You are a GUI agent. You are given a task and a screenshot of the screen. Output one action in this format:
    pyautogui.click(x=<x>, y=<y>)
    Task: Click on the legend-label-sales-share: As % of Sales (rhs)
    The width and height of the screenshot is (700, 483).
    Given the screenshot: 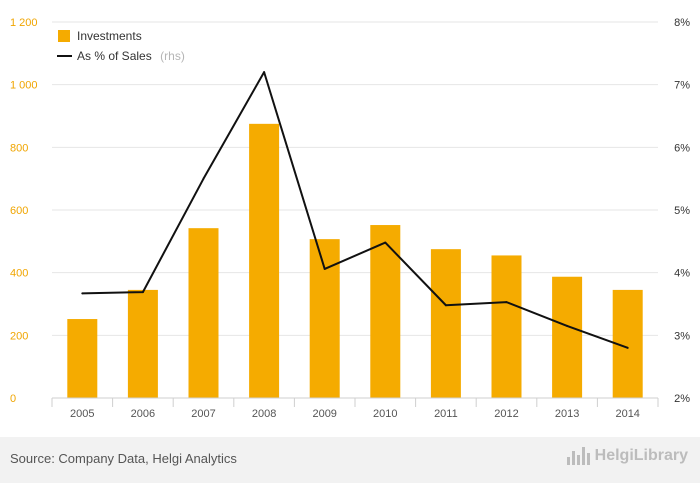 What is the action you would take?
    pyautogui.click(x=131, y=55)
    